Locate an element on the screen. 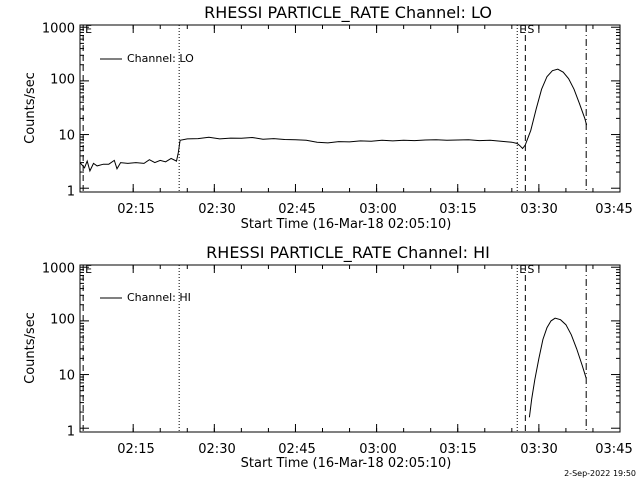 This screenshot has height=480, width=640. y-tick-labels-hi: 1 10 100 1000 is located at coordinates (58, 351).